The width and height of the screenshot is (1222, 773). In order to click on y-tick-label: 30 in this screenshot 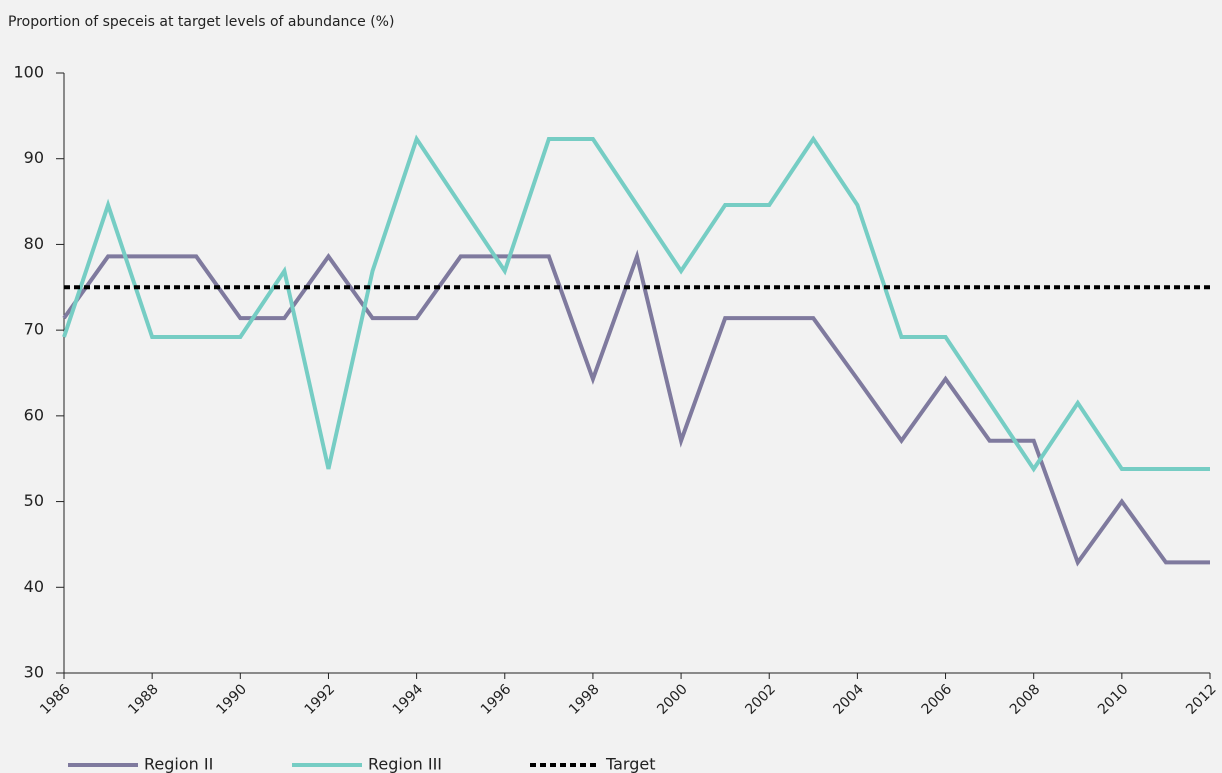, I will do `click(34, 672)`.